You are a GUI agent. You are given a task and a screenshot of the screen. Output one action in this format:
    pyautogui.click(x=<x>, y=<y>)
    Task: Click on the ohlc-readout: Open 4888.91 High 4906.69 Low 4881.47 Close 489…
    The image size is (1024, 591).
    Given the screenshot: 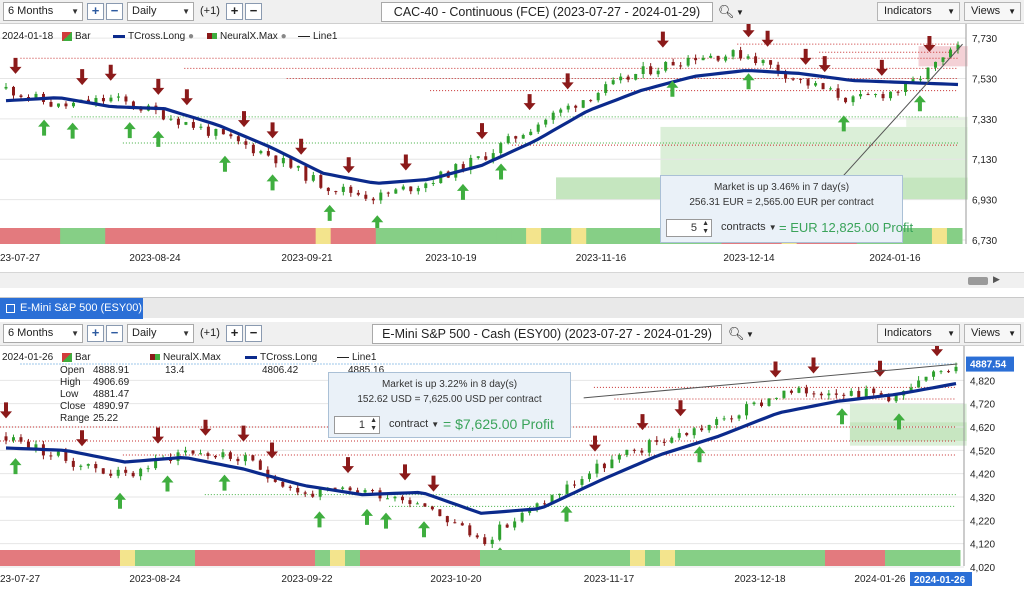 What is the action you would take?
    pyautogui.click(x=100, y=400)
    